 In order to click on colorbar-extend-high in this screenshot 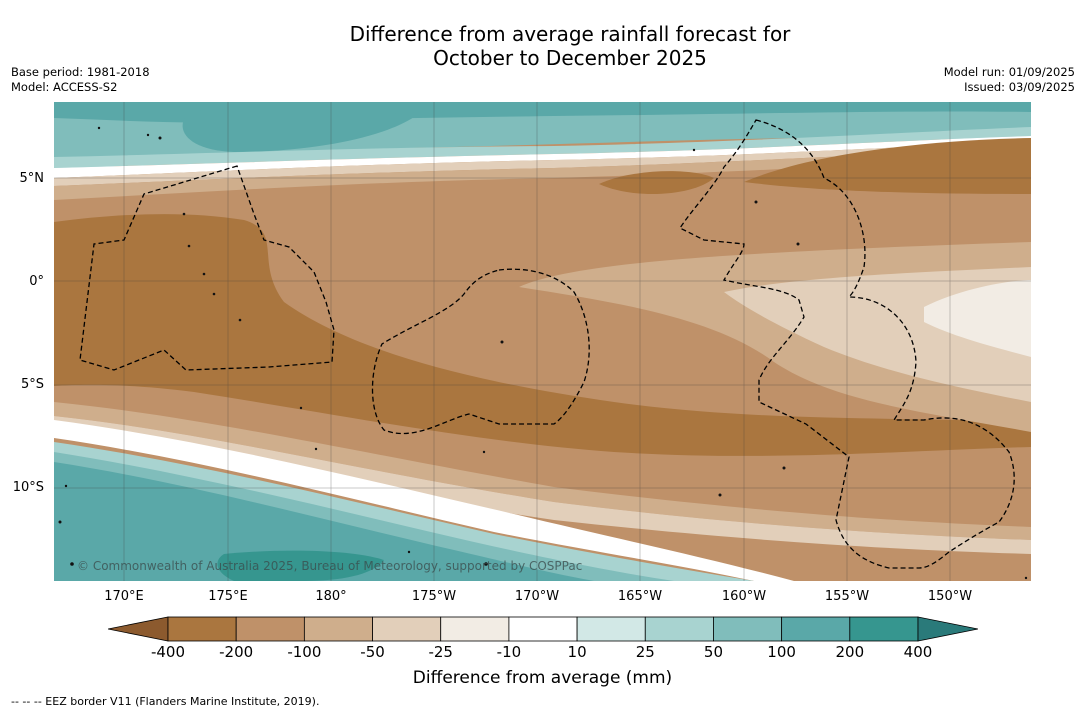, I will do `click(947, 629)`.